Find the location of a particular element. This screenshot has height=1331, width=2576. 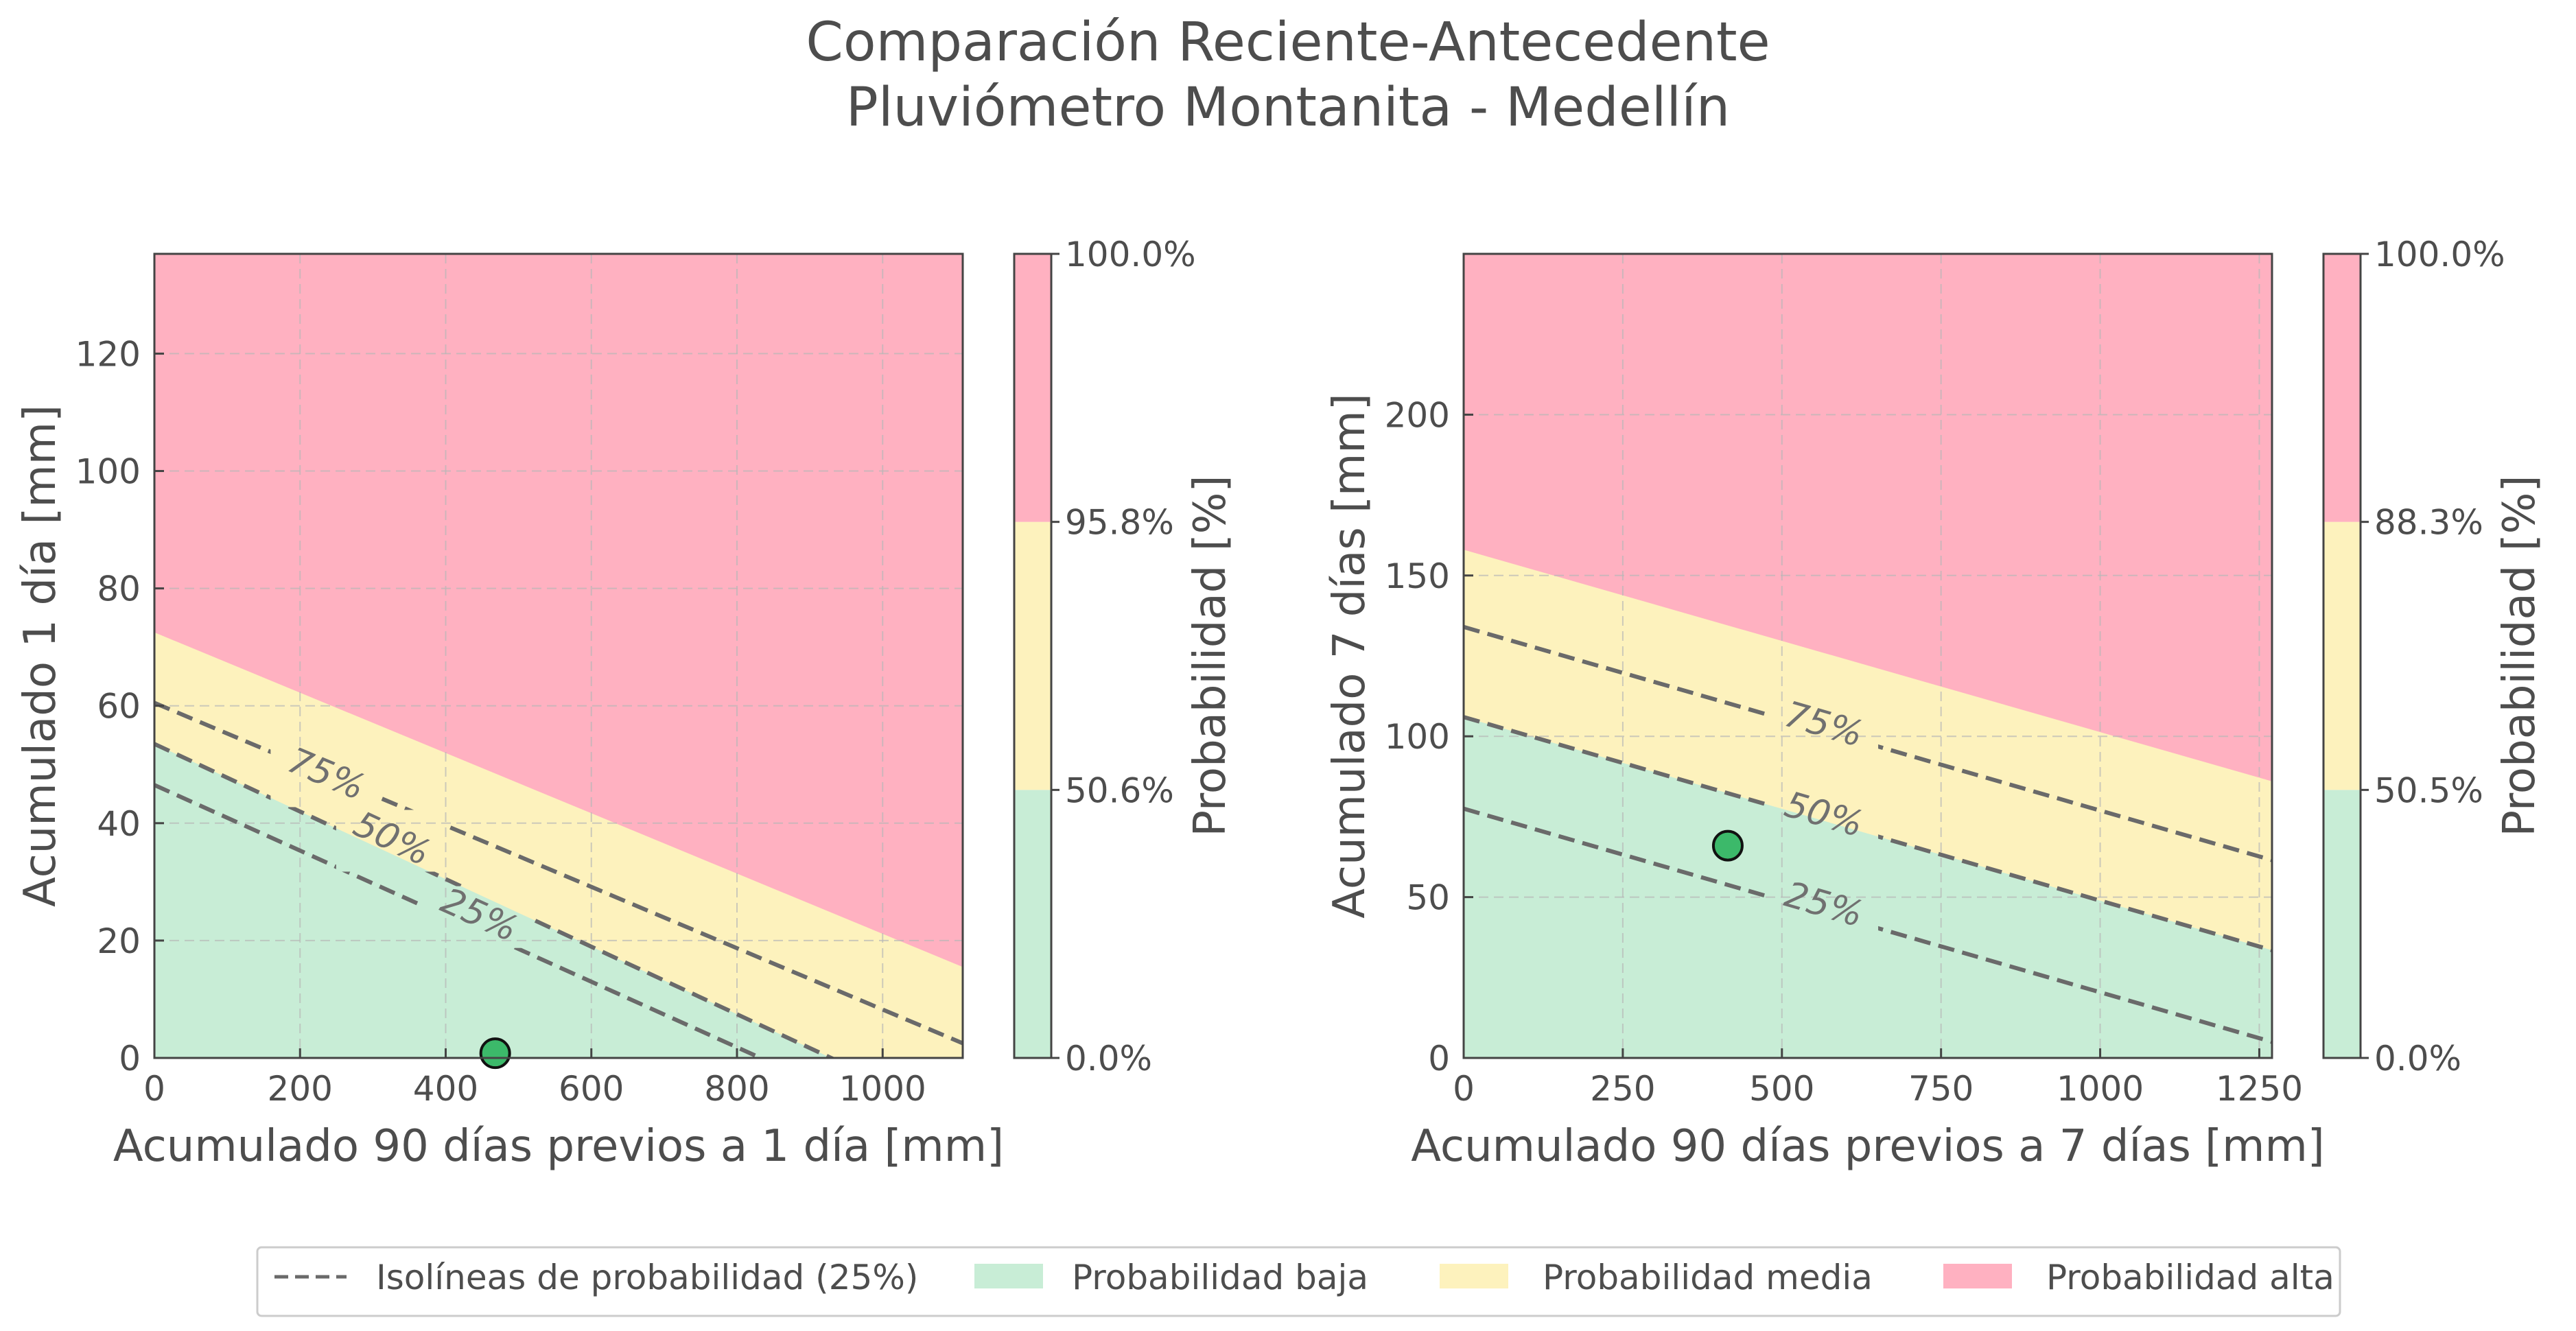

legend-frame is located at coordinates (1298, 1281).